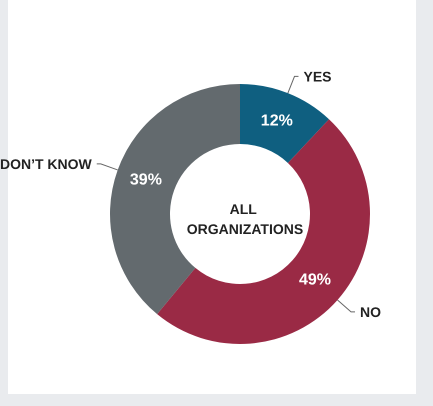  What do you see at coordinates (317, 76) in the screenshot?
I see `slice-label: YES` at bounding box center [317, 76].